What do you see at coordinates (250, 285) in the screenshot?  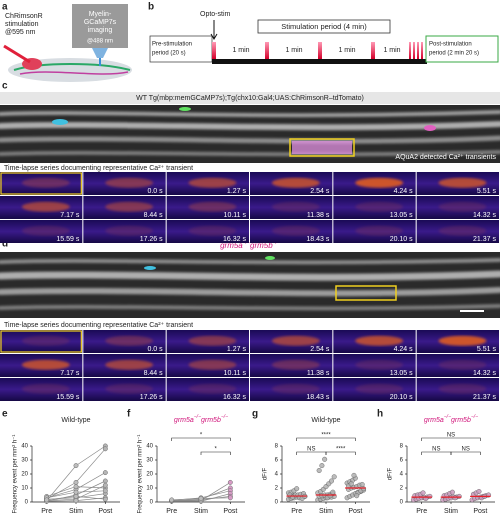 I see `image-d` at bounding box center [250, 285].